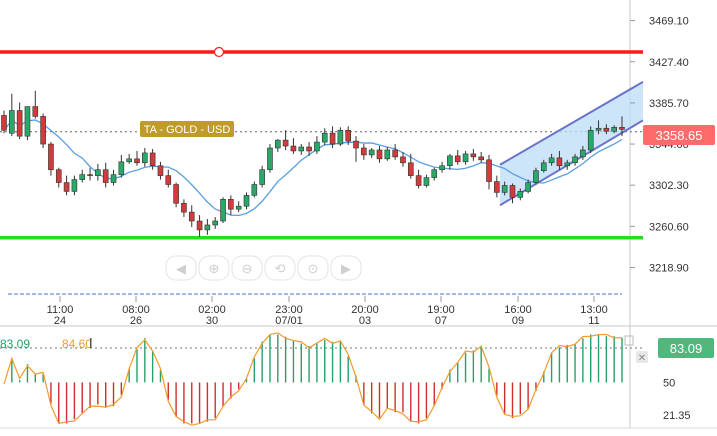  I want to click on date-tick-label: 11, so click(593, 321).